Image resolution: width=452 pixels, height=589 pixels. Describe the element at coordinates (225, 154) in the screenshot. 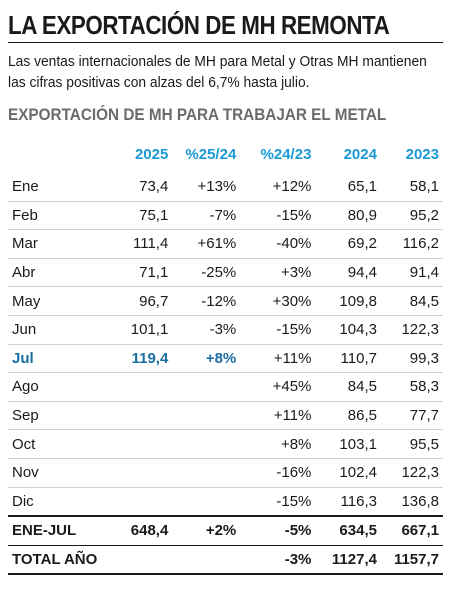

I see `table-header-row: 2025 %25/24 %24/23 2024 2023` at that location.